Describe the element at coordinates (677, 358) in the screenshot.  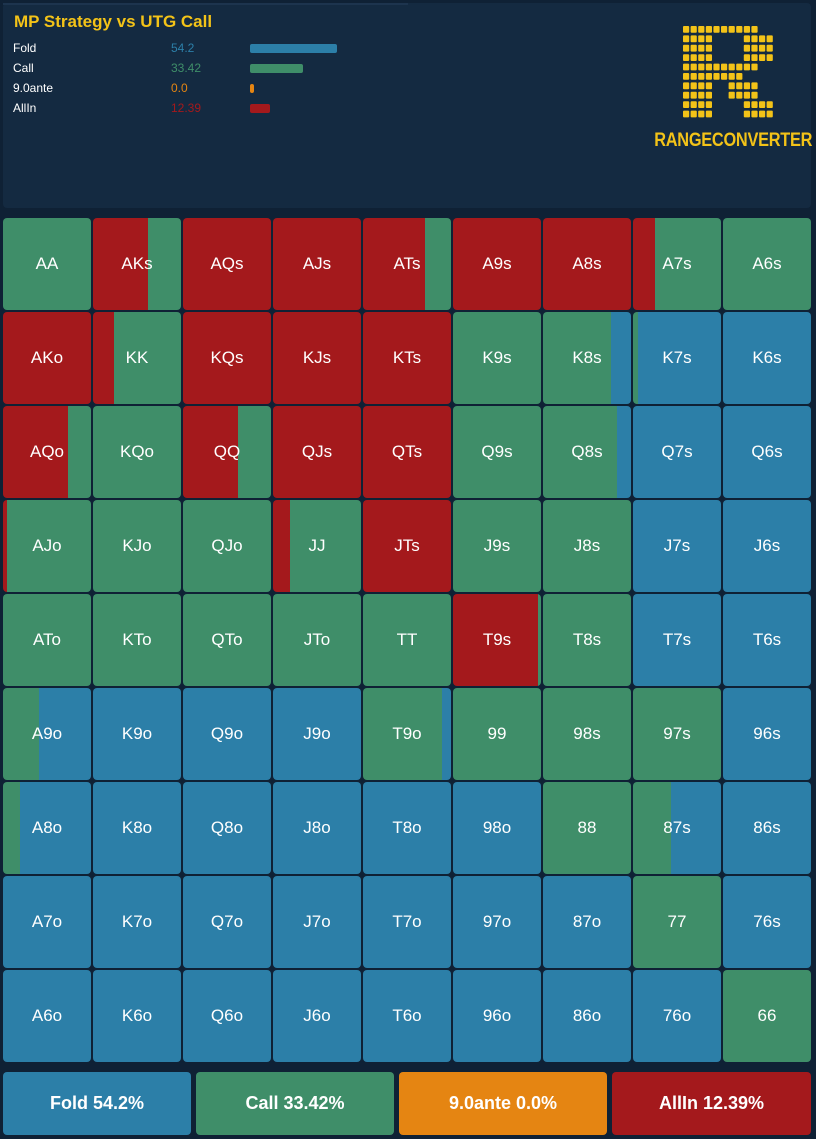
I see `hand-cell-K7s: K7s` at that location.